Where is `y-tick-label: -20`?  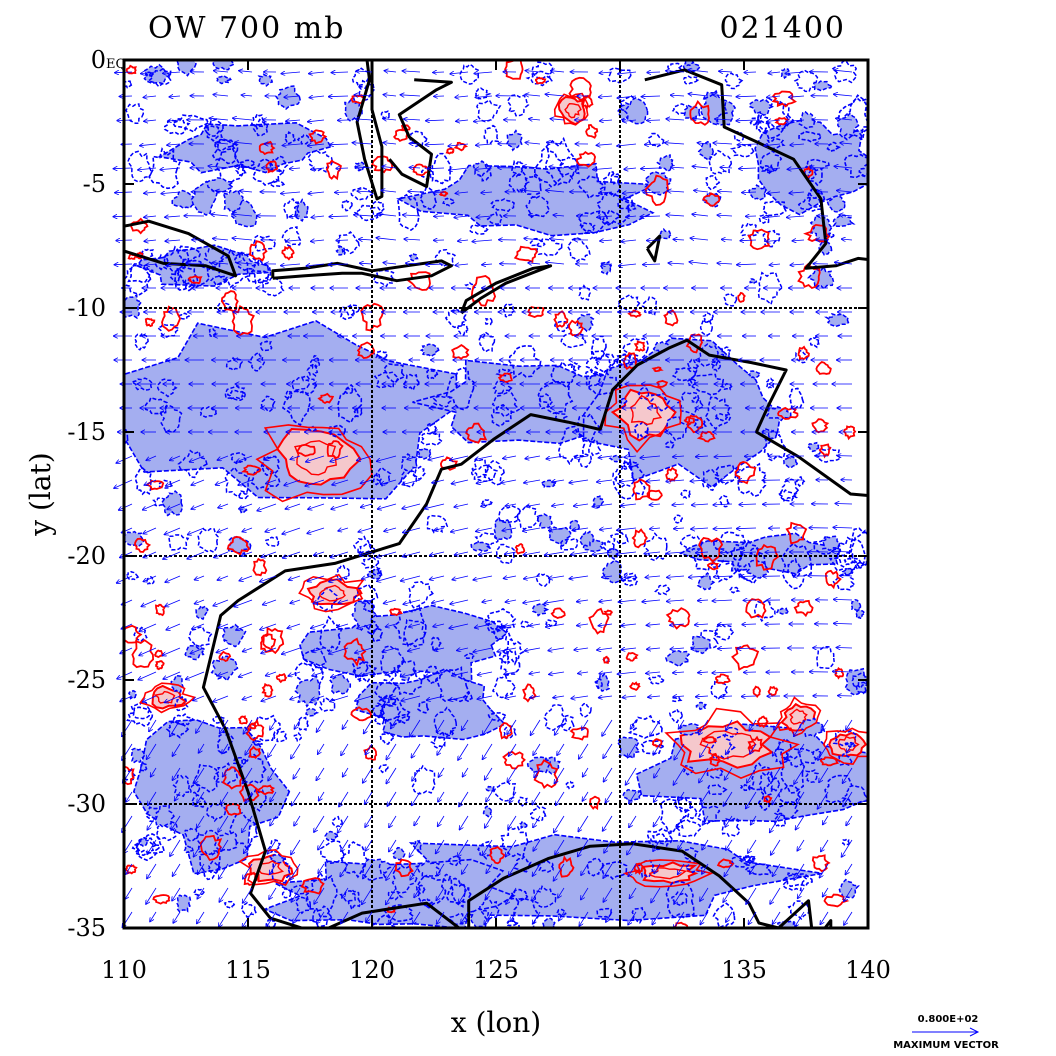 y-tick-label: -20 is located at coordinates (86, 556).